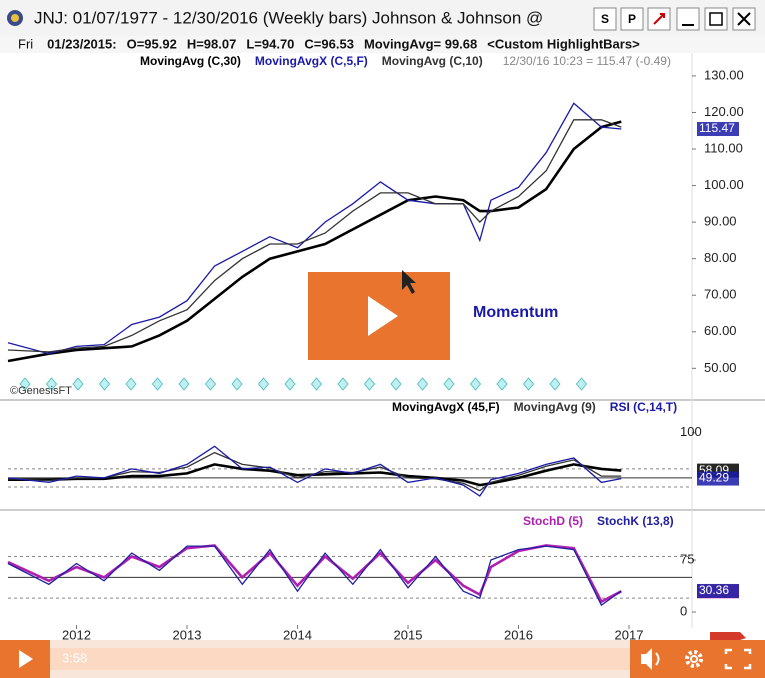  What do you see at coordinates (383, 316) in the screenshot?
I see `play-overlay-icon` at bounding box center [383, 316].